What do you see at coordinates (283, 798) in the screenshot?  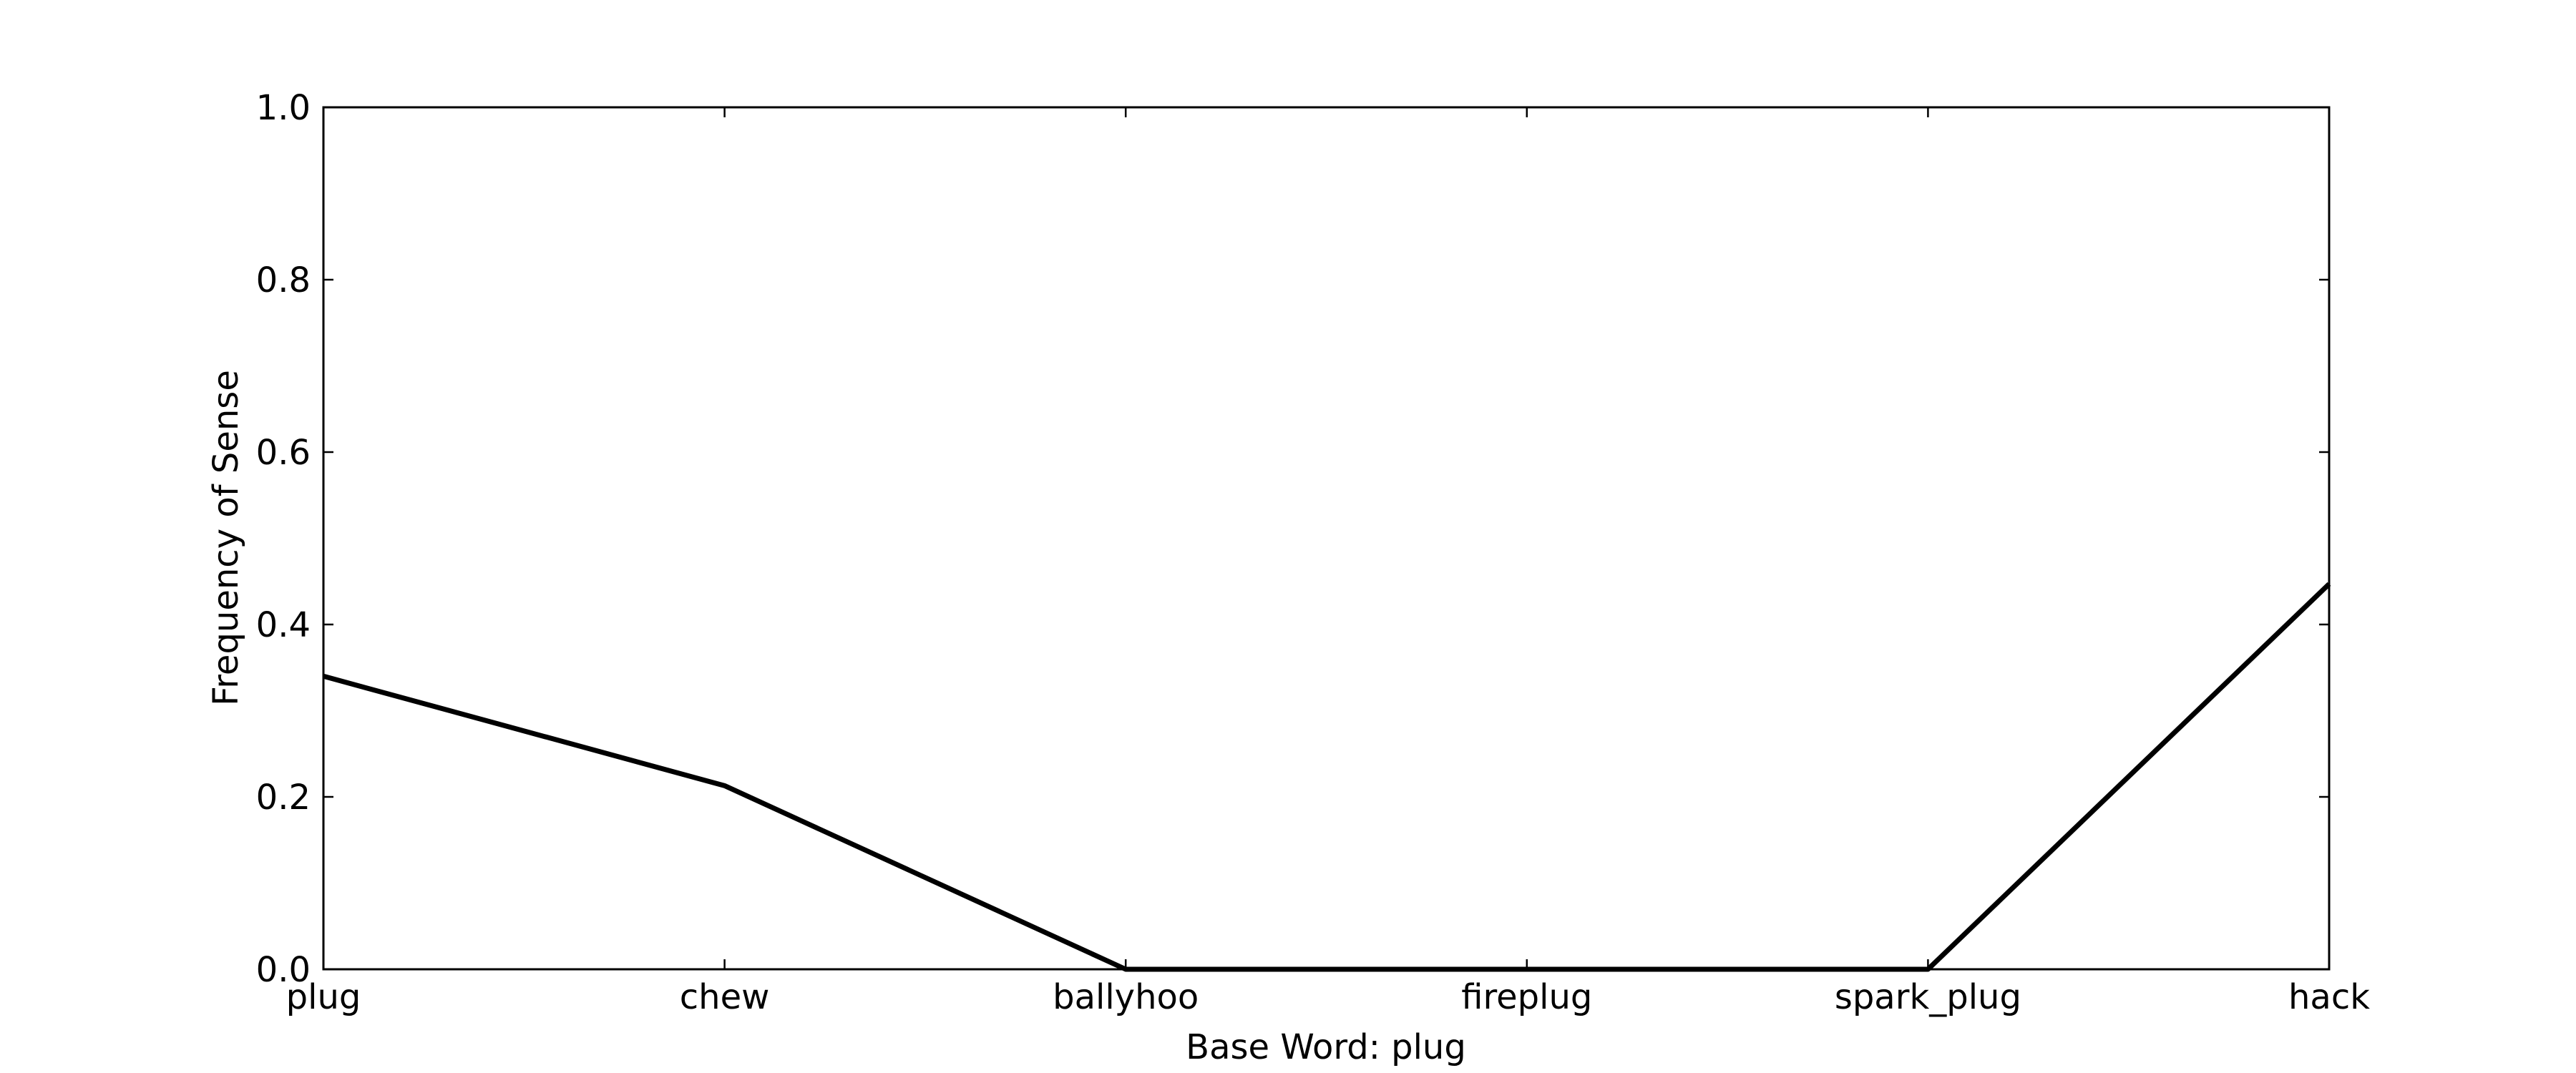 I see `y-tick-label: 0.2` at bounding box center [283, 798].